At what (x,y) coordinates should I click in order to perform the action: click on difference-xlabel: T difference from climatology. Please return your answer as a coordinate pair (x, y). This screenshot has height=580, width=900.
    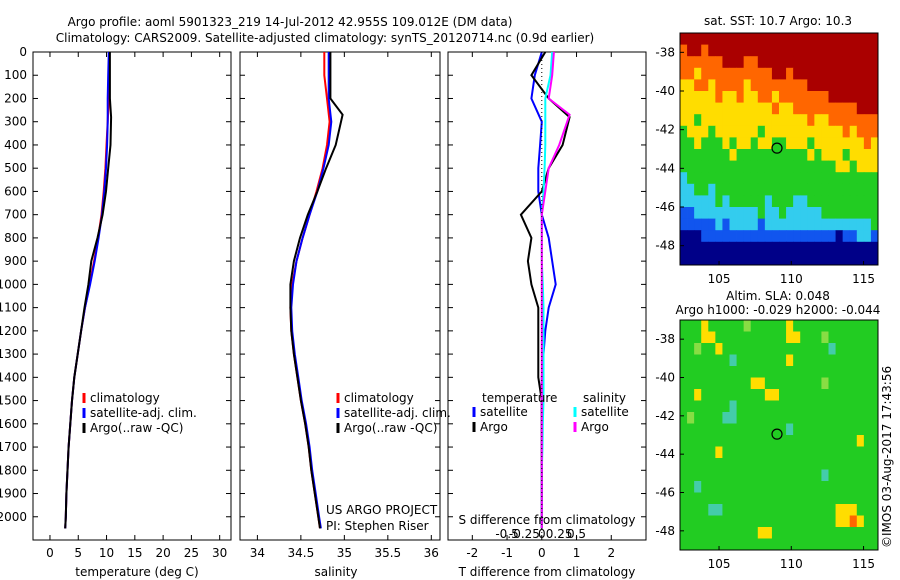
    Looking at the image, I should click on (547, 572).